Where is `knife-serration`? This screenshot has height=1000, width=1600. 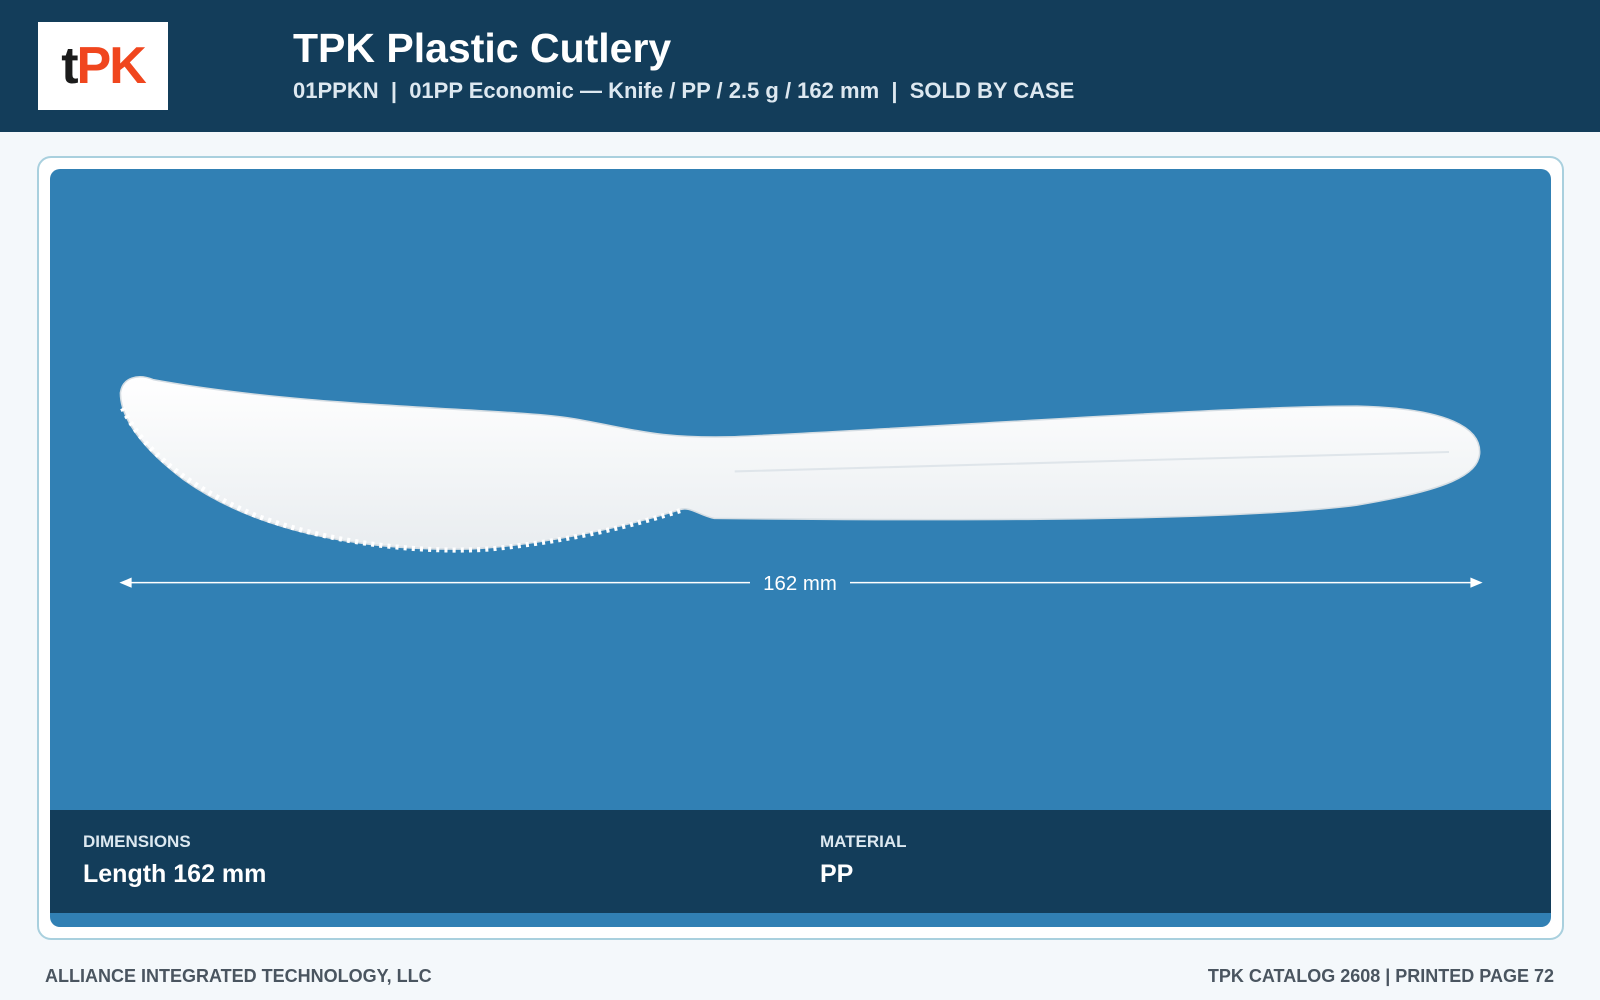 knife-serration is located at coordinates (401, 480).